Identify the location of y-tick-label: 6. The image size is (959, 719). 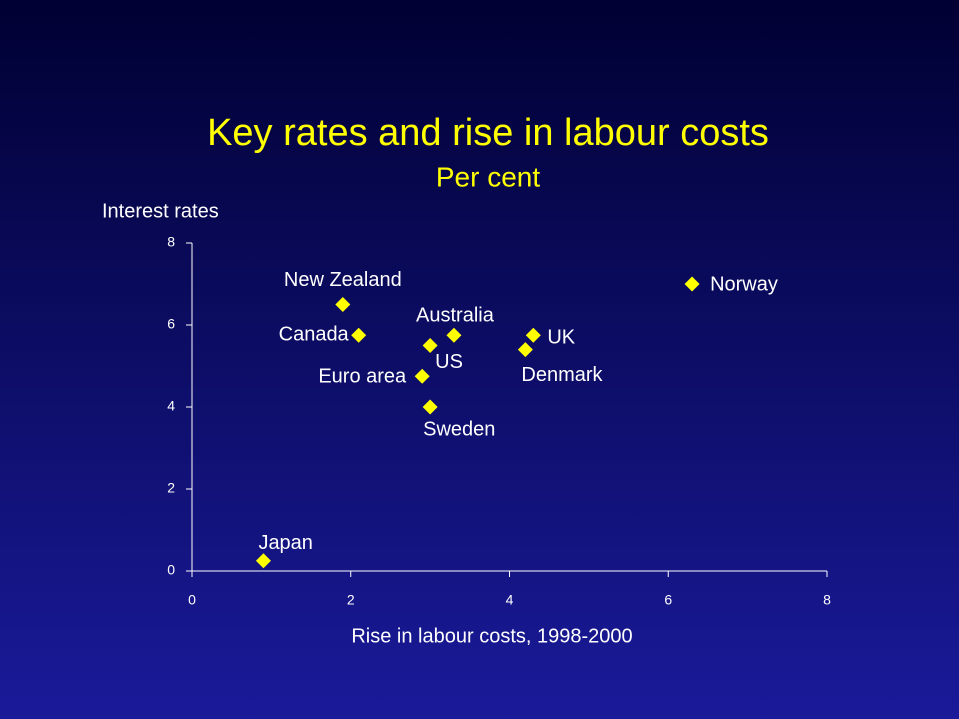
(171, 324).